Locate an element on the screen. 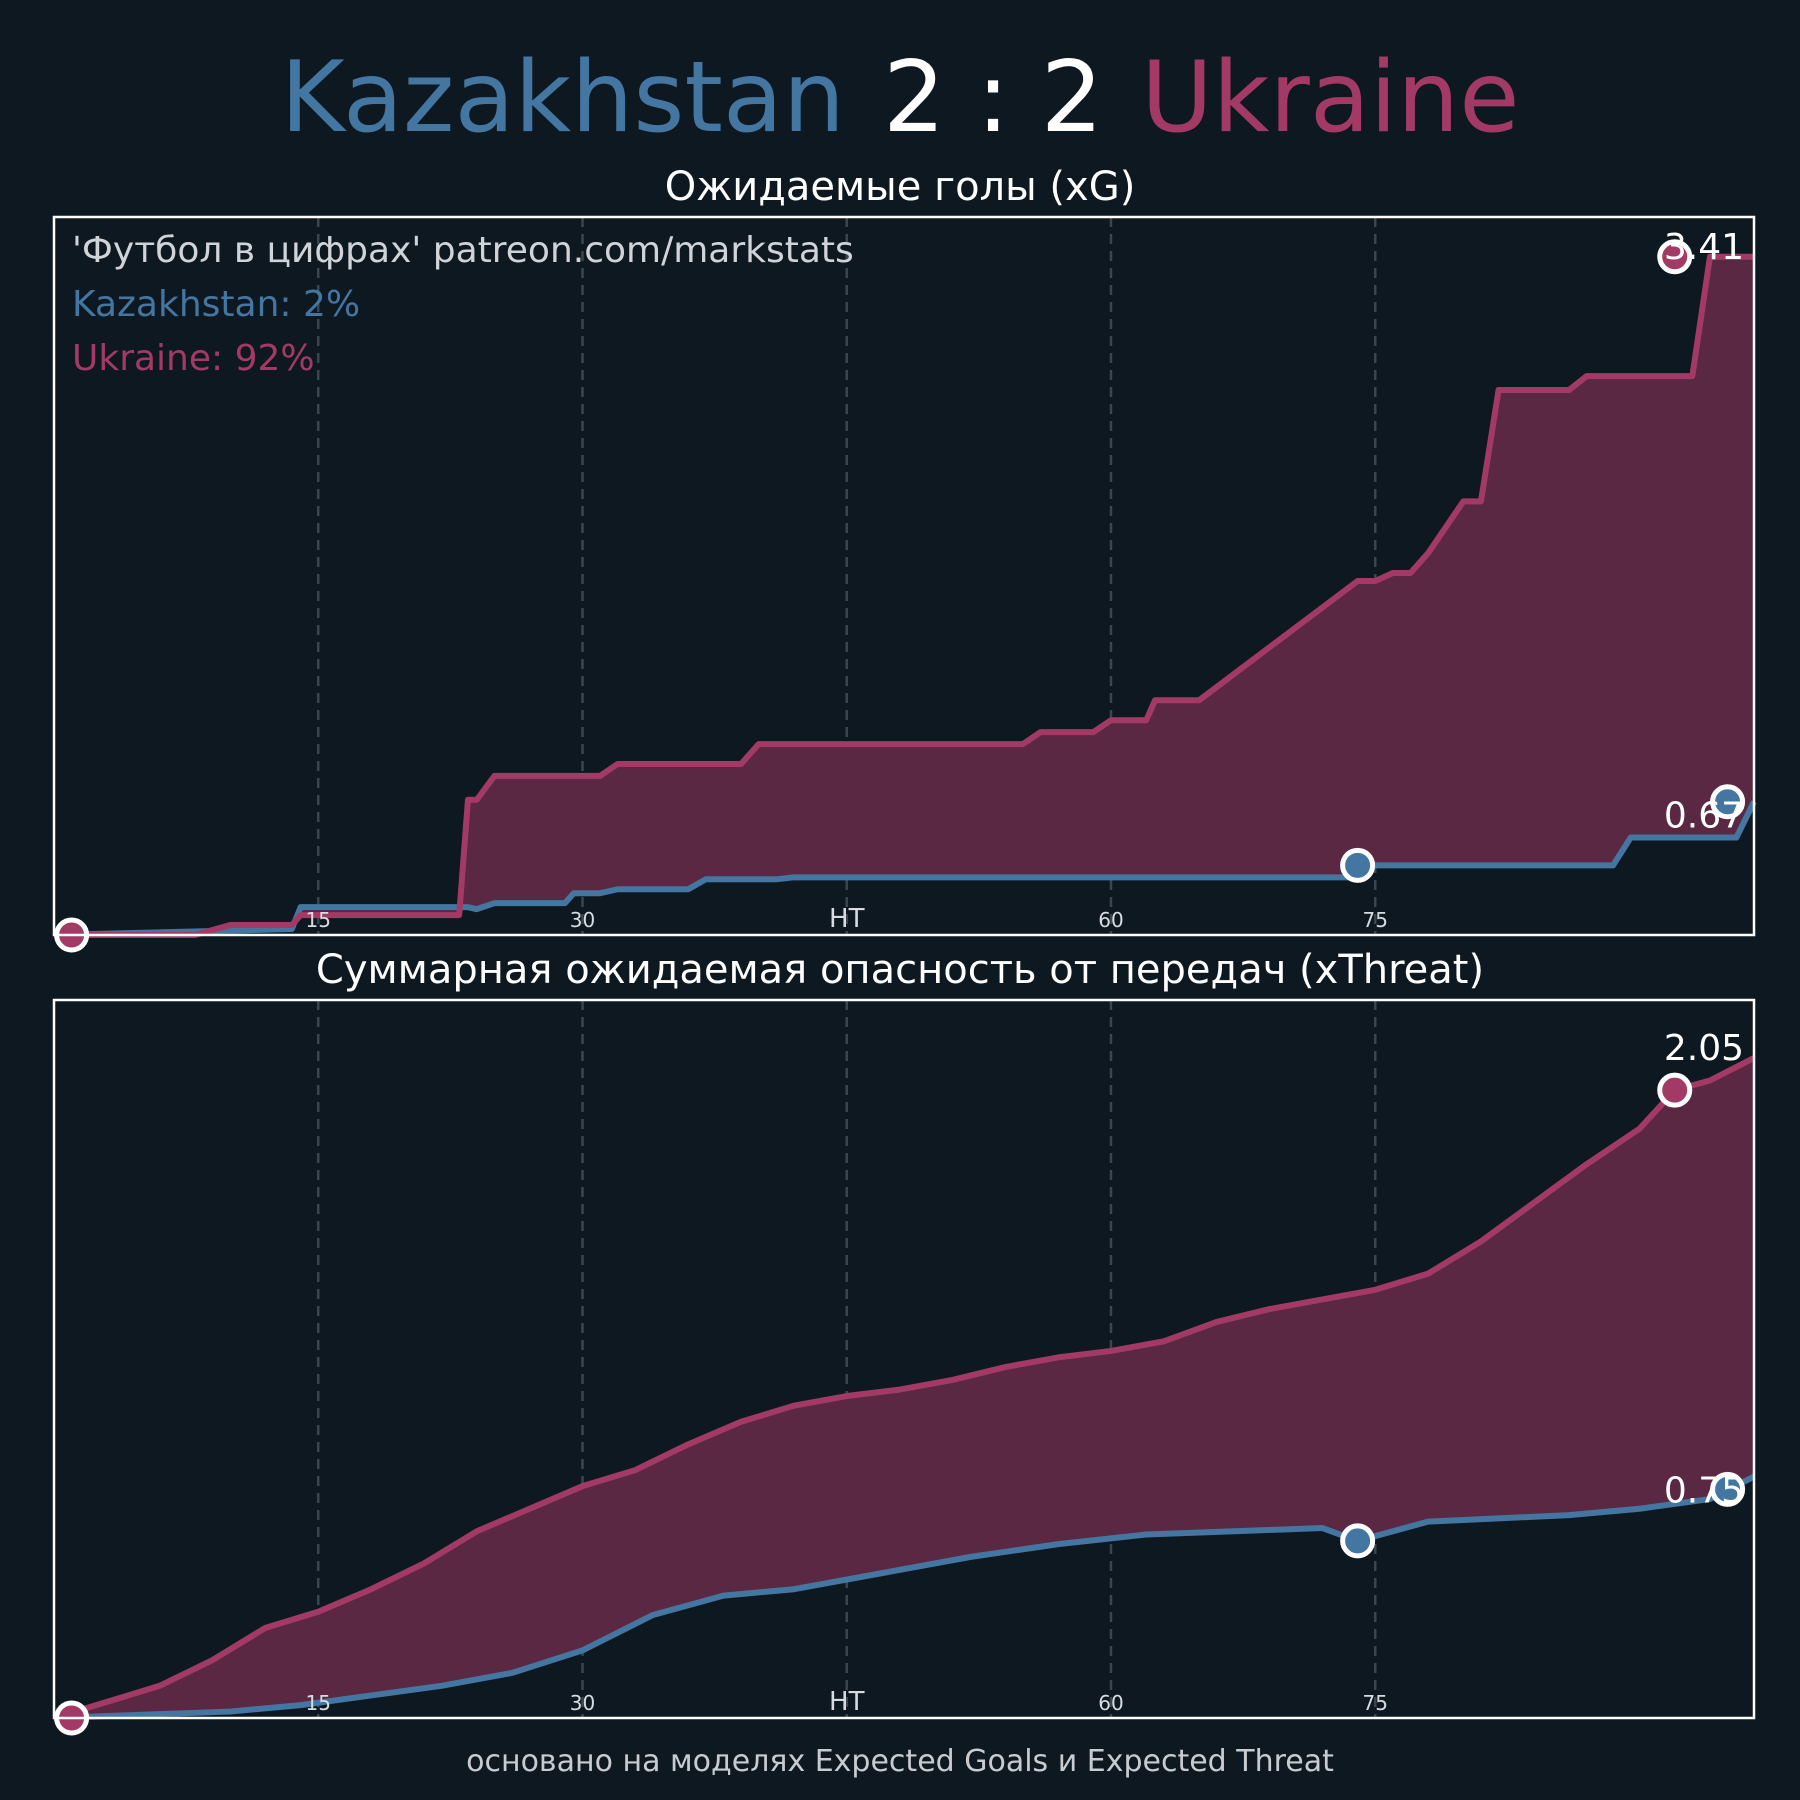  final-total-away: 3.41 is located at coordinates (1704, 247).